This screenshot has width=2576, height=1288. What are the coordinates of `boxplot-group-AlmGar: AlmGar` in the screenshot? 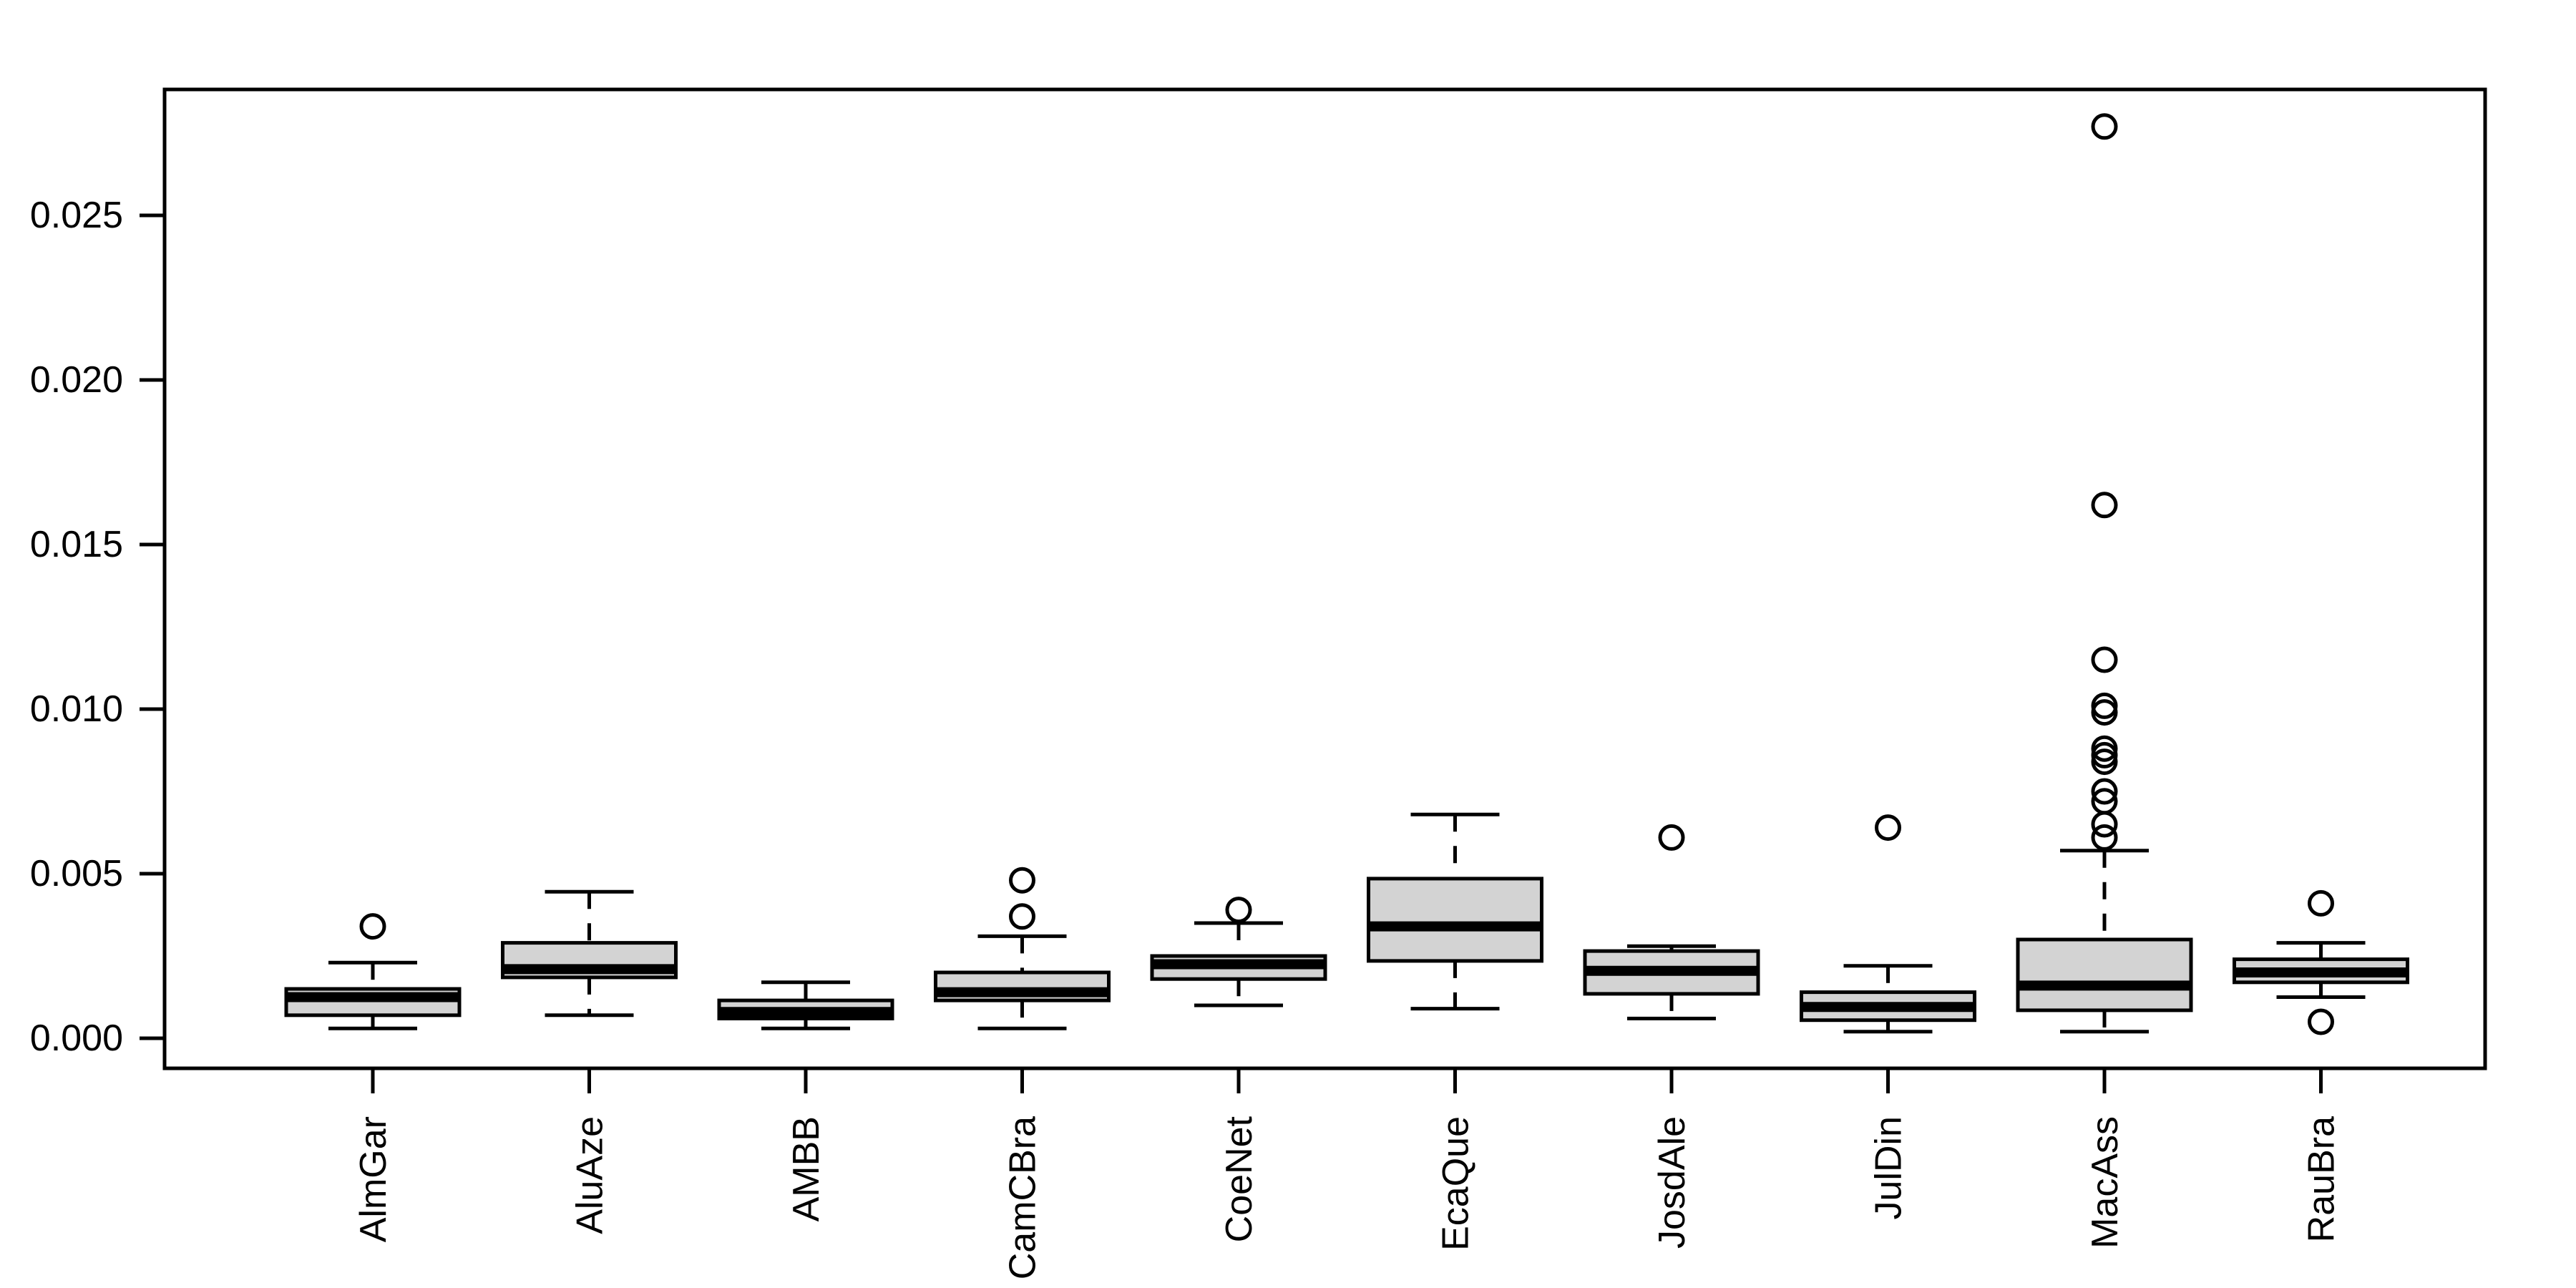 It's located at (373, 1077).